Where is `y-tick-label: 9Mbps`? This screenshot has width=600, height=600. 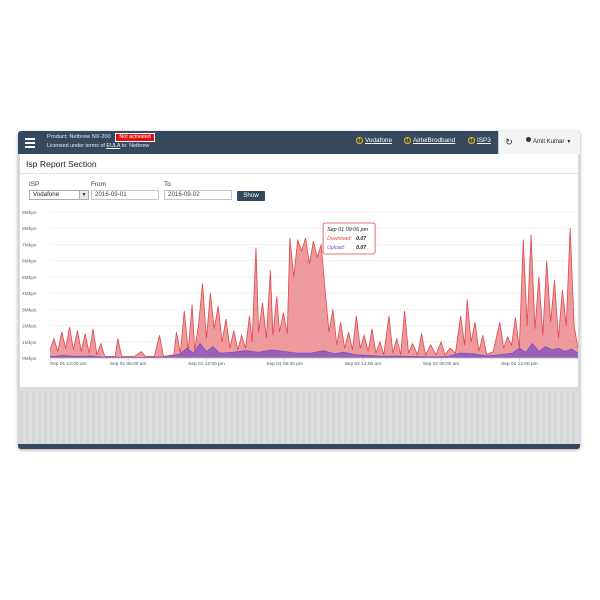 y-tick-label: 9Mbps is located at coordinates (29, 213).